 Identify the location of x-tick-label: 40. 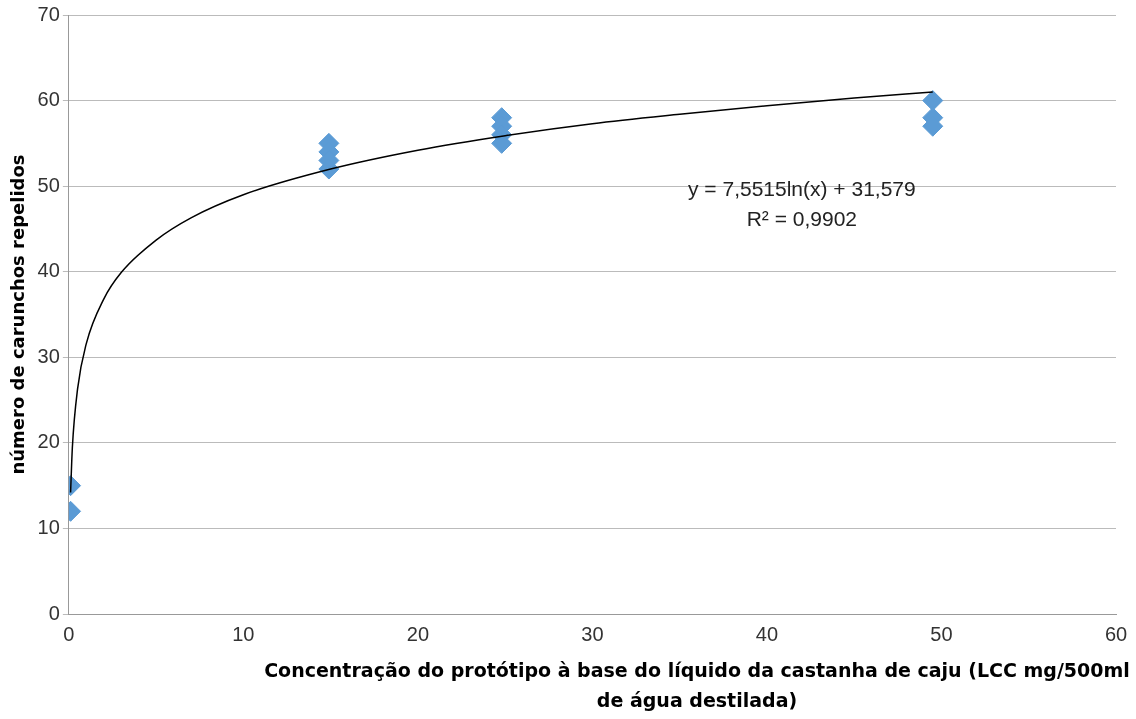
(767, 633).